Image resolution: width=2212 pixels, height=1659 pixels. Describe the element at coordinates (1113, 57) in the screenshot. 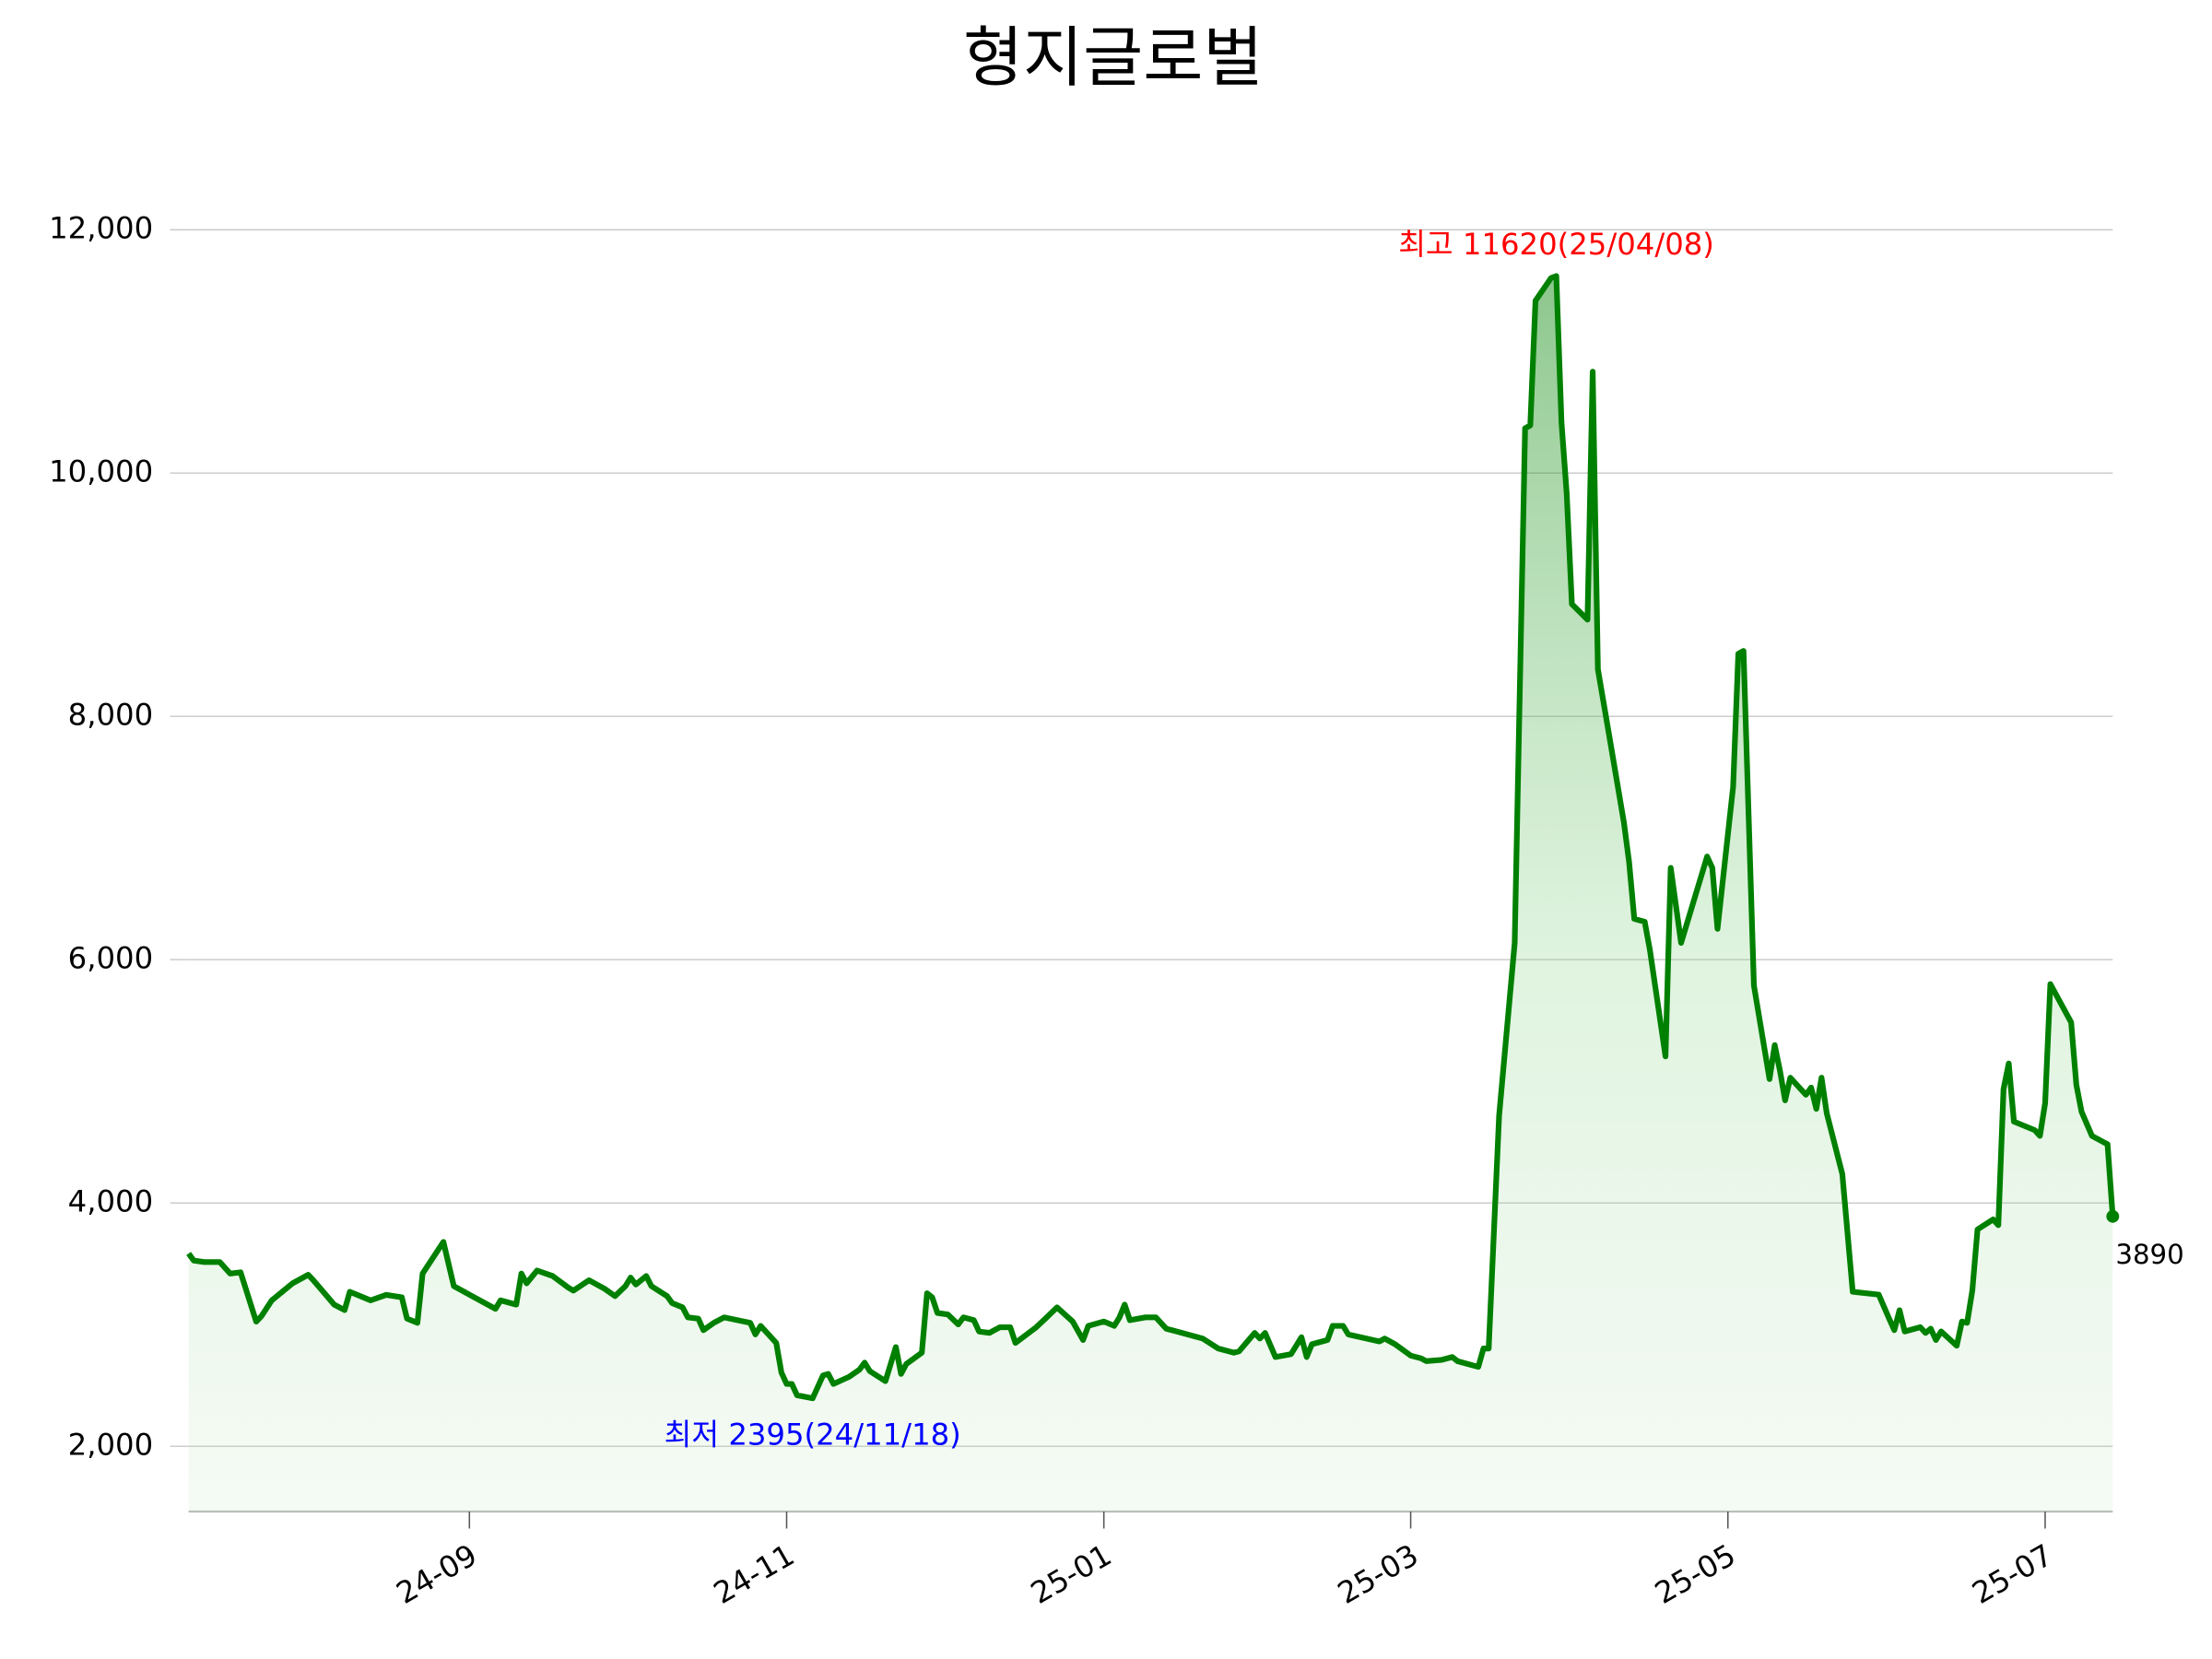

I see `chart-title: 형지글로벌` at that location.